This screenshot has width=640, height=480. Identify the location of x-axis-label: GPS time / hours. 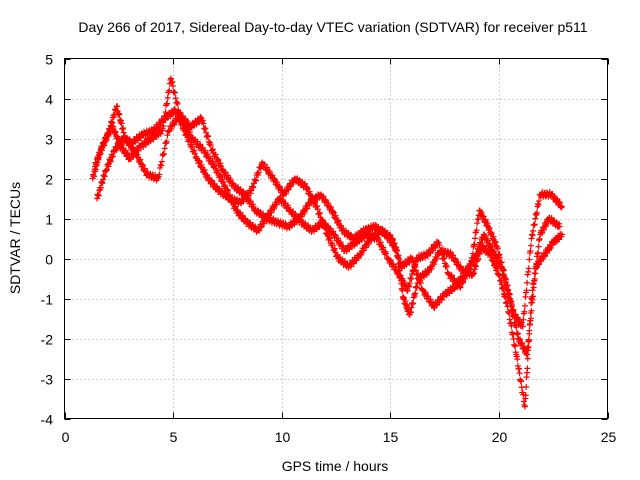
(335, 466).